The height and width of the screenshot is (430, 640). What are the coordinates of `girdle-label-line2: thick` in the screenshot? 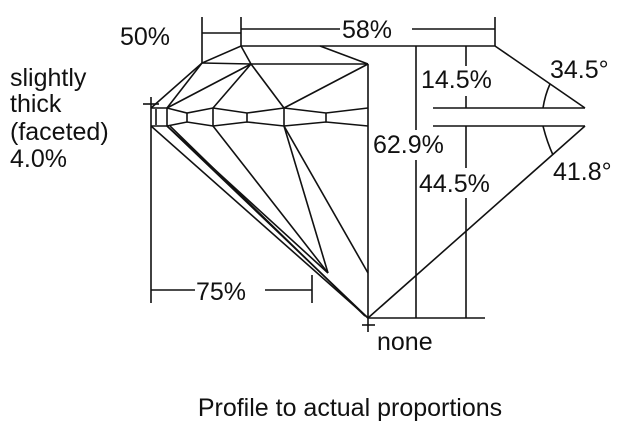 It's located at (36, 104).